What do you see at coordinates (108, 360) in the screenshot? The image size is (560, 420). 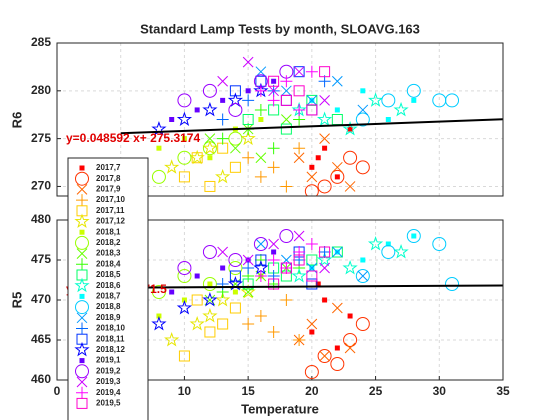 I see `legend-label: 2019,1` at bounding box center [108, 360].